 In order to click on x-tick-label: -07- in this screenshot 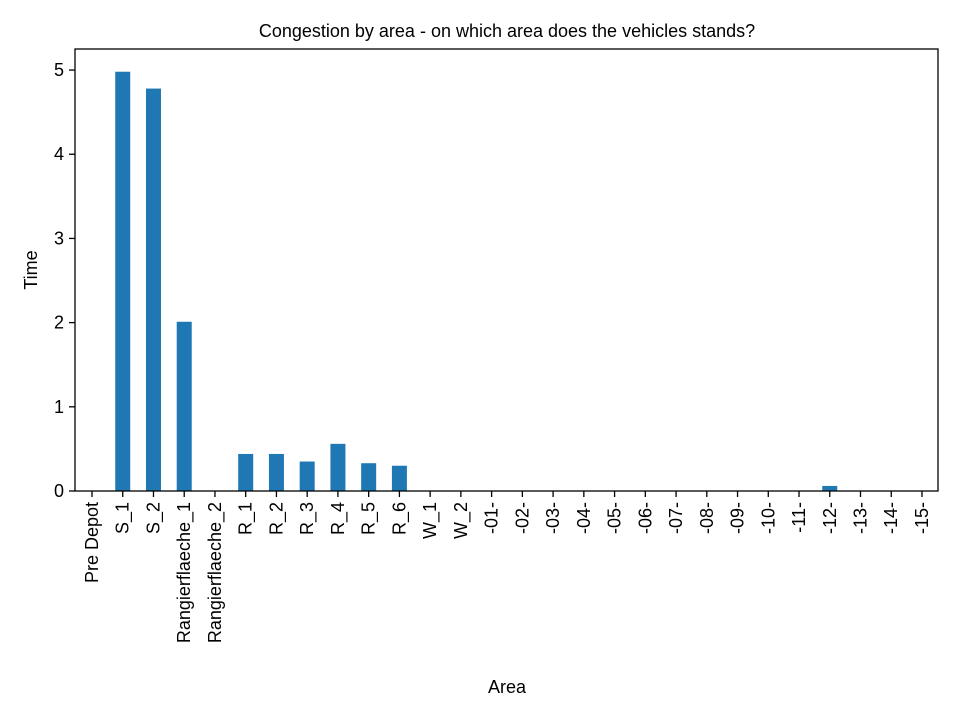, I will do `click(676, 518)`.